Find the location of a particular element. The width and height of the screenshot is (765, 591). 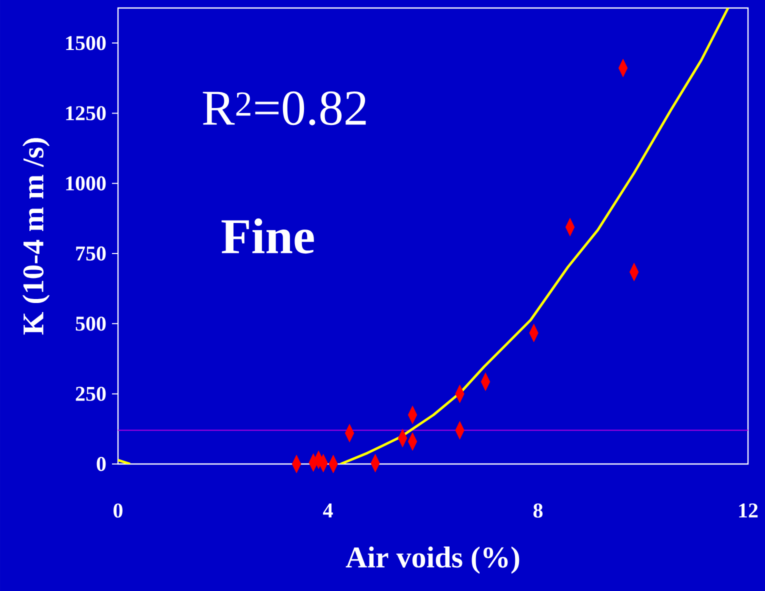

annotation: R$^{2}$=0.82 is located at coordinates (284, 108).